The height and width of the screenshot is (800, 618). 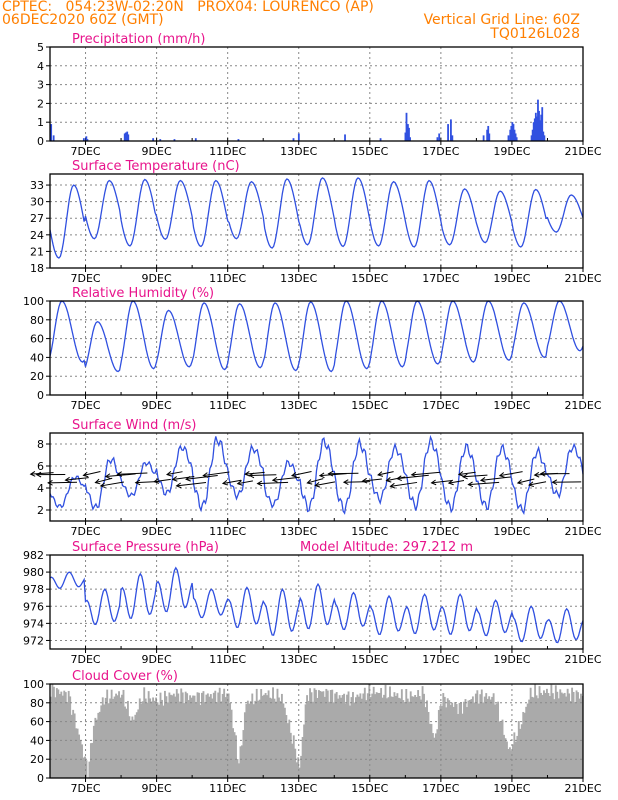 I want to click on rh-ytick-label-3: 60, so click(x=37, y=339).